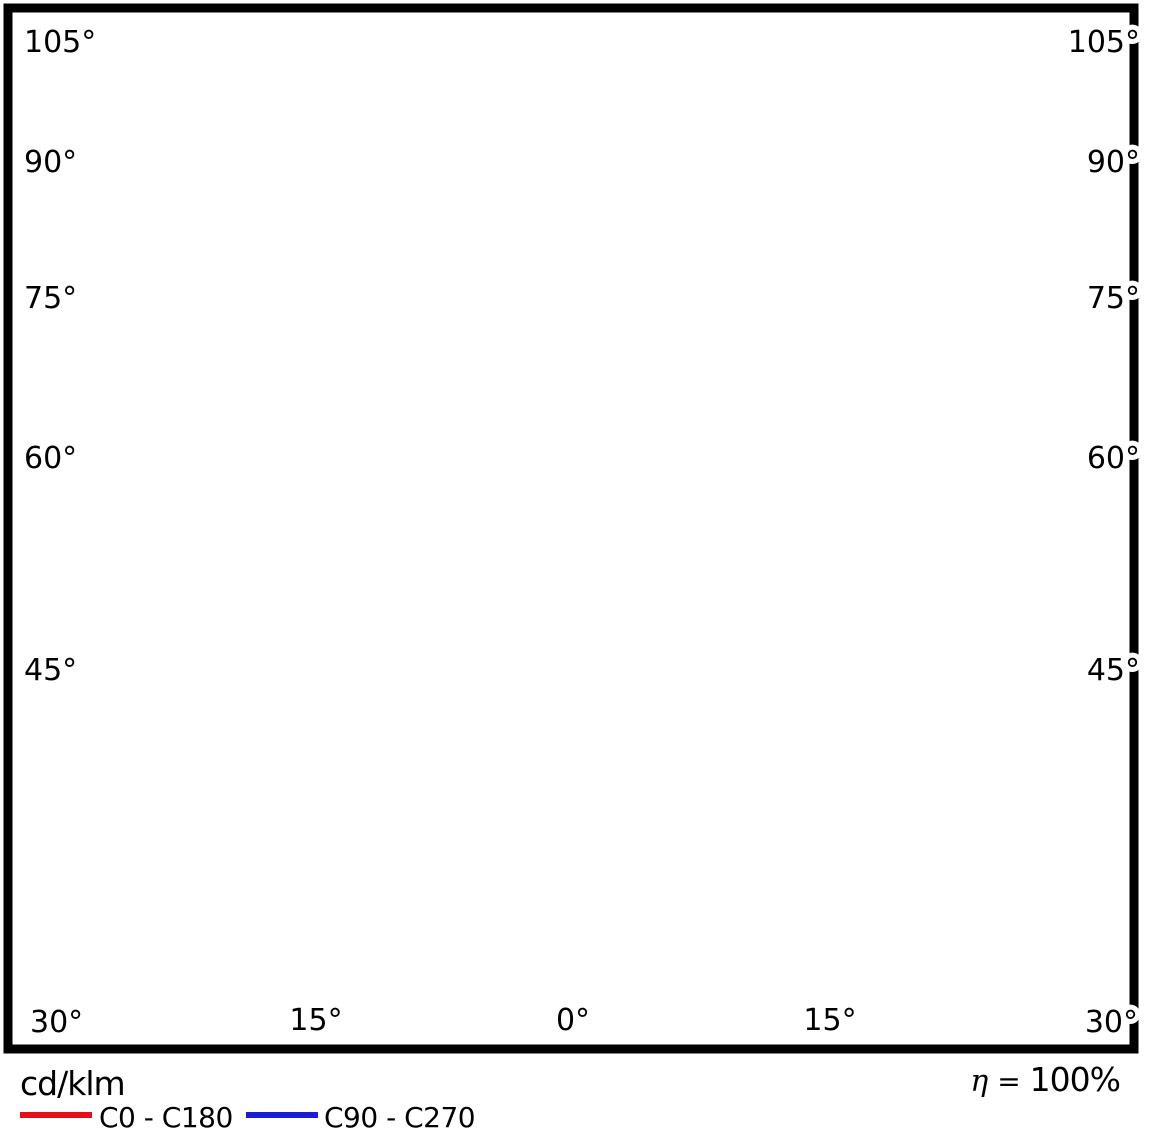 The image size is (1164, 1140). What do you see at coordinates (979, 1081) in the screenshot?
I see `eta-symbol: η` at bounding box center [979, 1081].